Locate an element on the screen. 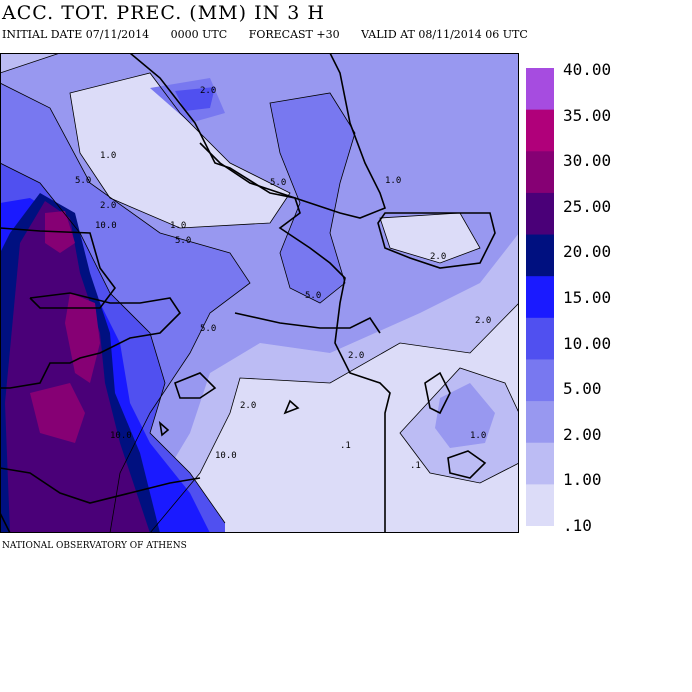 The height and width of the screenshot is (692, 692). legend-label: 30.00 is located at coordinates (587, 161).